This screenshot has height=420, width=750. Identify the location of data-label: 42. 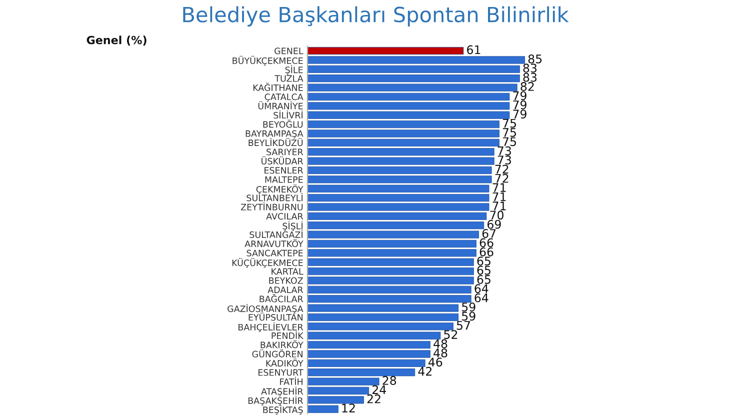
(425, 371).